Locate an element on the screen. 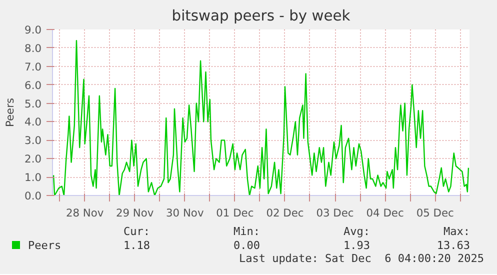 Image resolution: width=497 pixels, height=275 pixels. chart-title: bitswap peers - by week is located at coordinates (261, 16).